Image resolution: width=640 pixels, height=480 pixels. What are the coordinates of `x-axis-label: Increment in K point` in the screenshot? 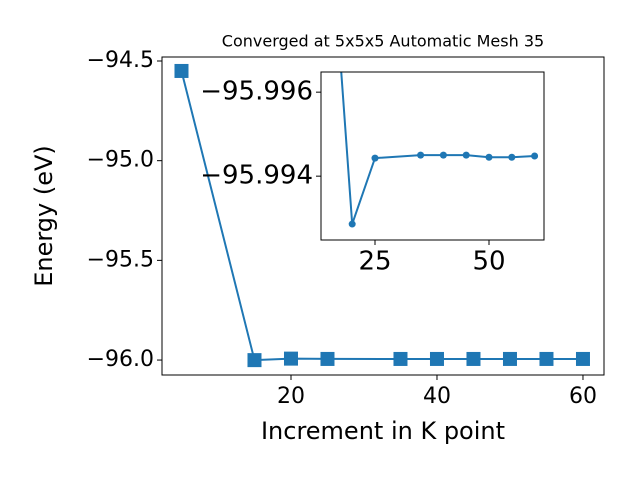 It's located at (383, 431).